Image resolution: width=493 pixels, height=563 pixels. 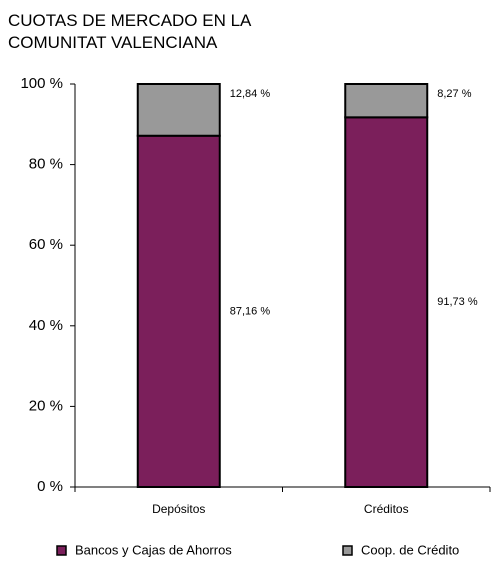 I want to click on legend-label: Bancos y Cajas de Ahorros, so click(x=153, y=549).